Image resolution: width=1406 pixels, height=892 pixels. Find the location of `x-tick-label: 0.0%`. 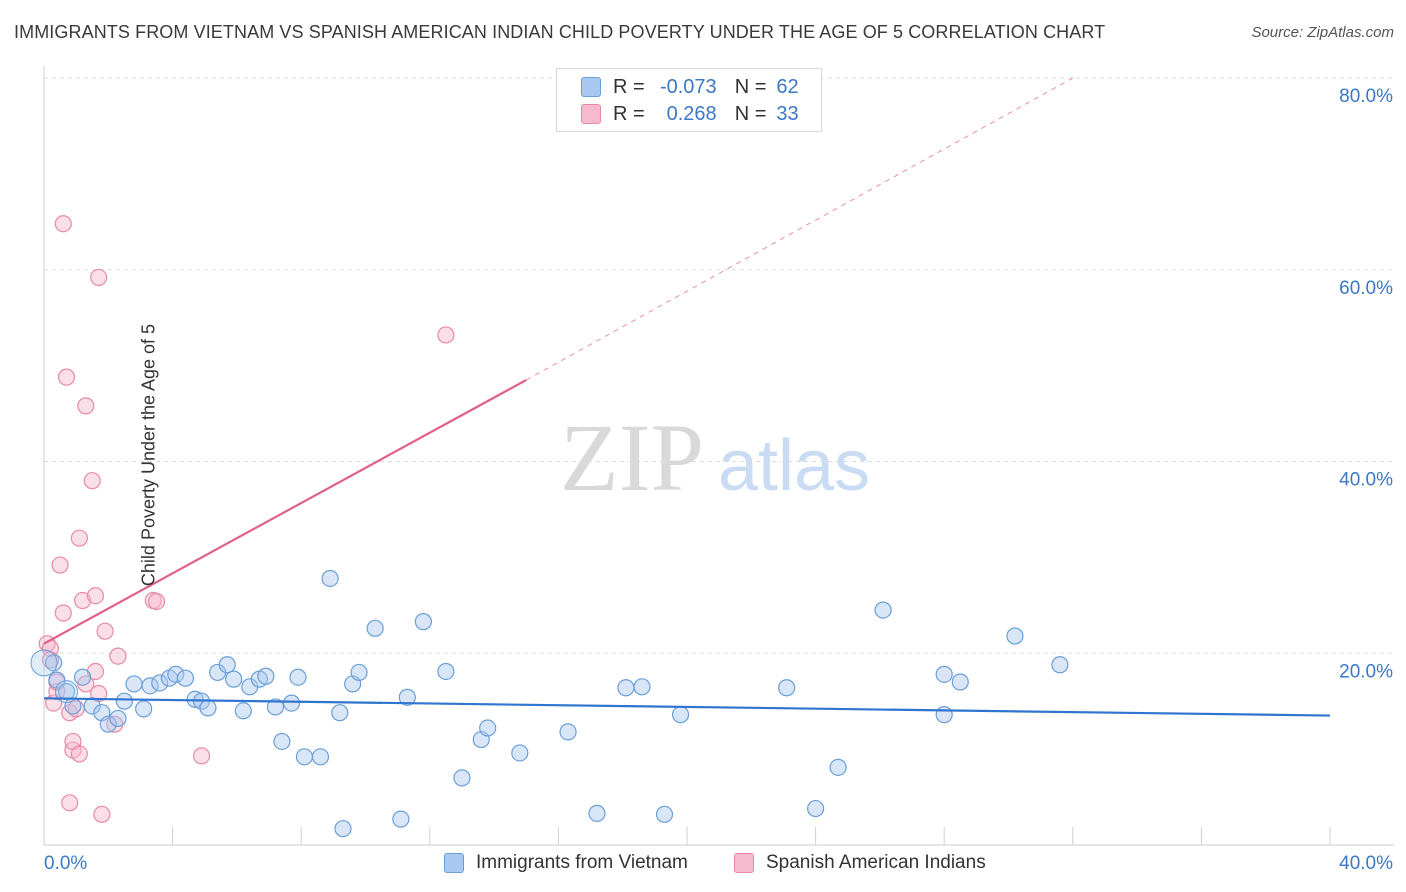

x-tick-label: 0.0% is located at coordinates (65, 863).